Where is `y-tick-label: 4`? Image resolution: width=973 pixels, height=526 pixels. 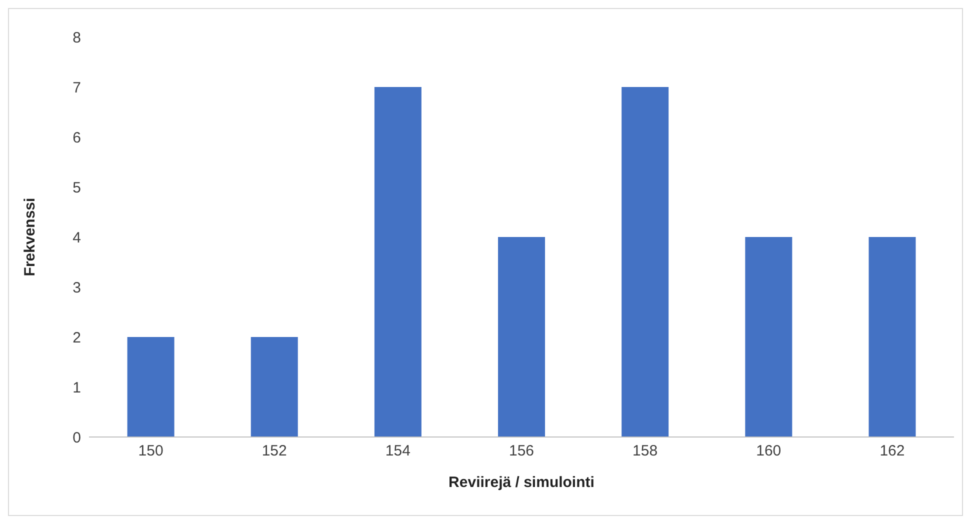 y-tick-label: 4 is located at coordinates (76, 237).